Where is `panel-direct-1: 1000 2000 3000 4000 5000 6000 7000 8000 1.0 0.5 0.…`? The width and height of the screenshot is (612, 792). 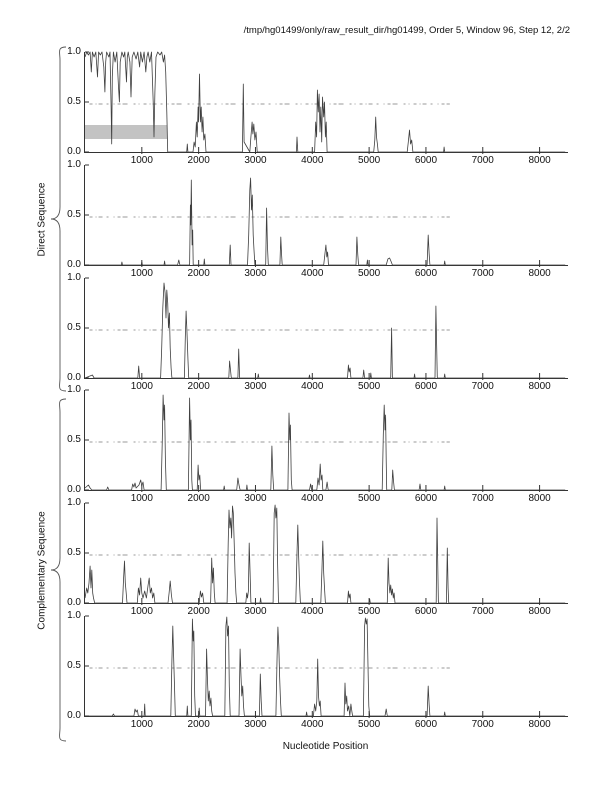 panel-direct-1: 1000 2000 3000 4000 5000 6000 7000 8000 1.0 0.5 0.… is located at coordinates (317, 106).